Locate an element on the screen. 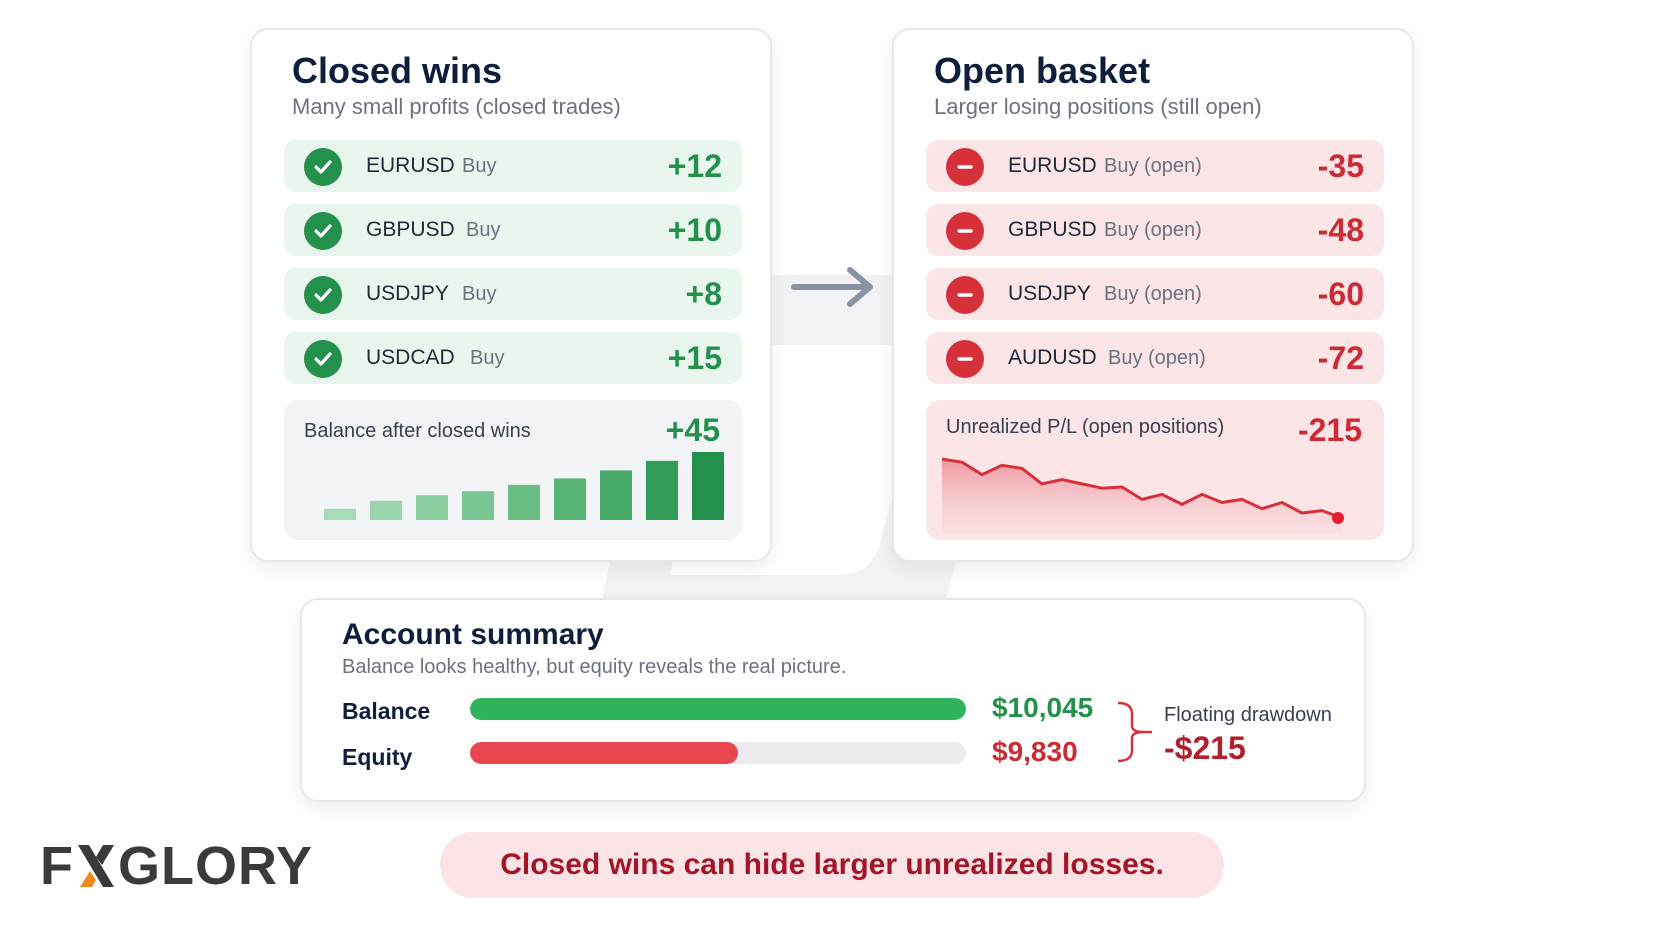 Image resolution: width=1664 pixels, height=928 pixels. open-trade-row: AUDUSD Buy (open) -72 is located at coordinates (1155, 358).